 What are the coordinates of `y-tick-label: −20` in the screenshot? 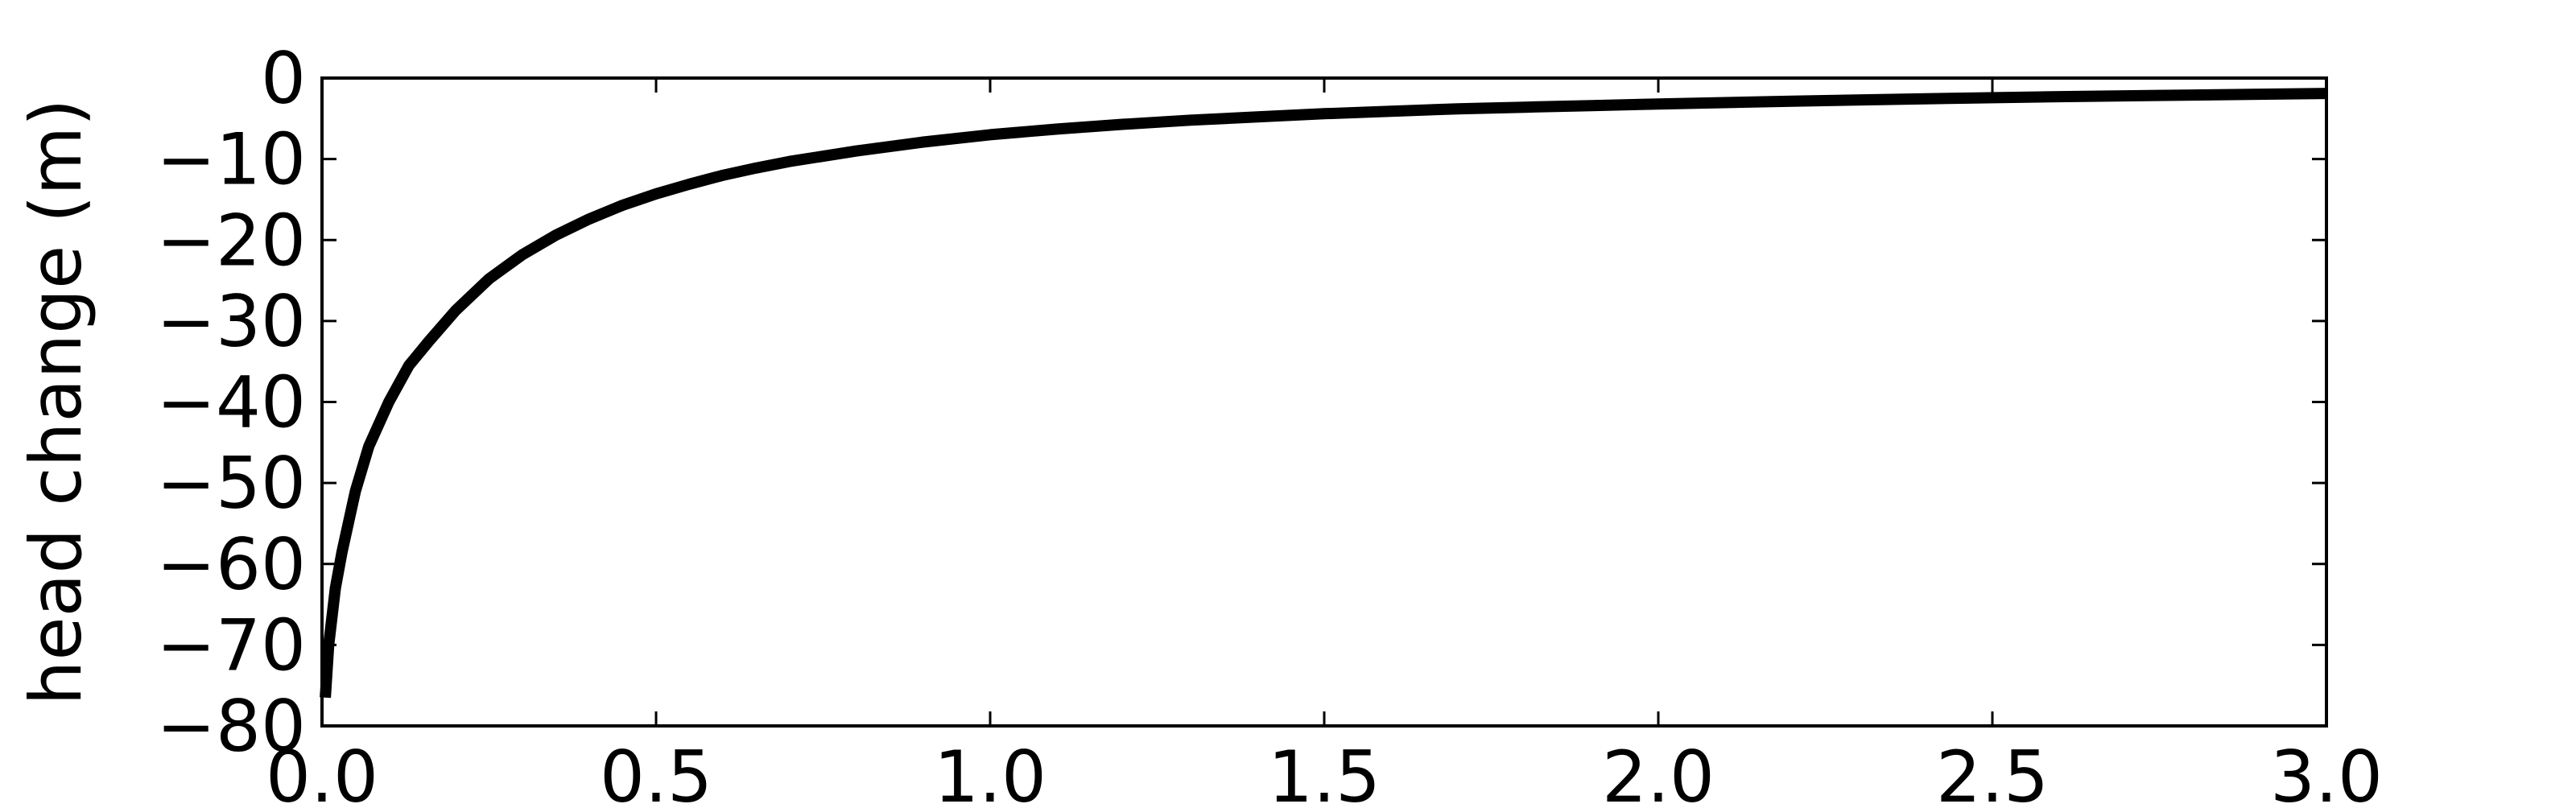 It's located at (231, 240).